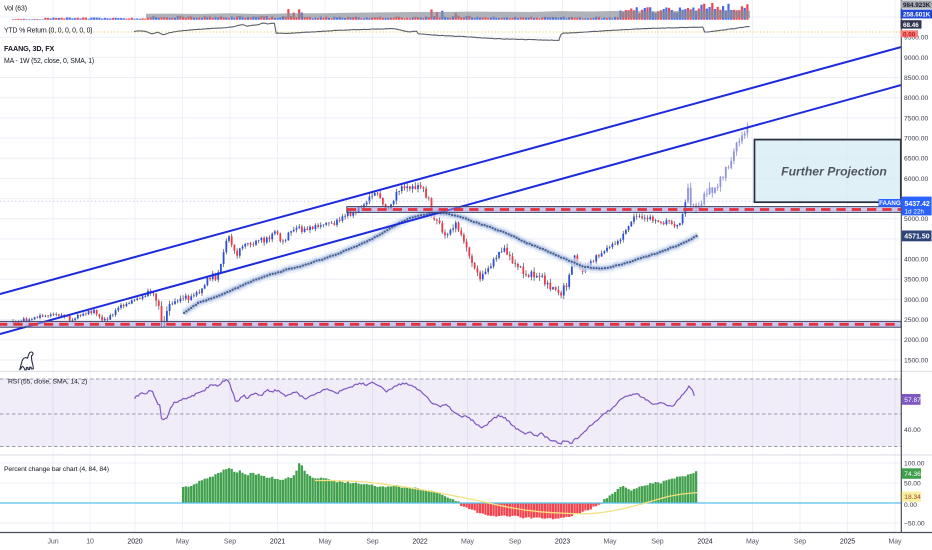  What do you see at coordinates (912, 483) in the screenshot?
I see `svg-text: 50.00` at bounding box center [912, 483].